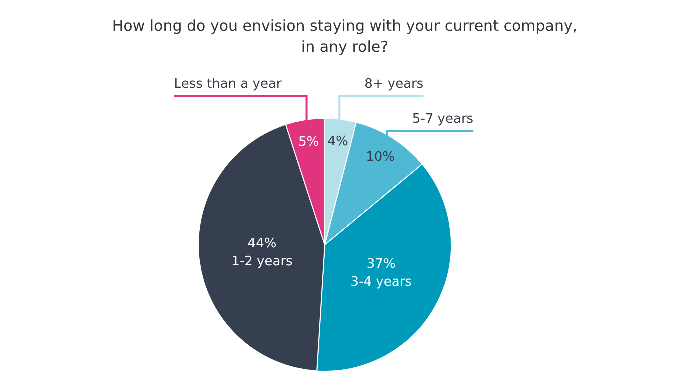  I want to click on chart-title: How long do you envision staying with your current company, in any role?, so click(345, 37).